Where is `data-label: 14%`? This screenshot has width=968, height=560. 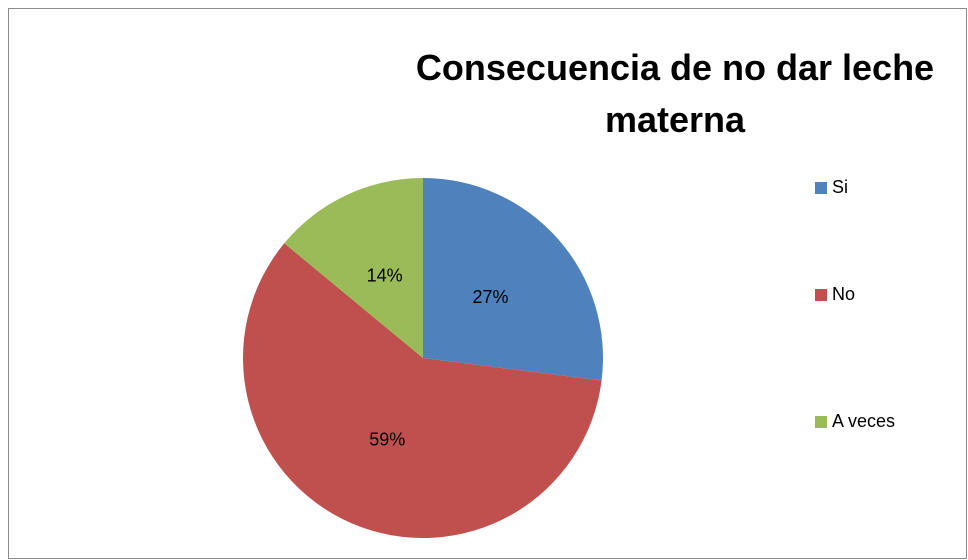
data-label: 14% is located at coordinates (385, 275).